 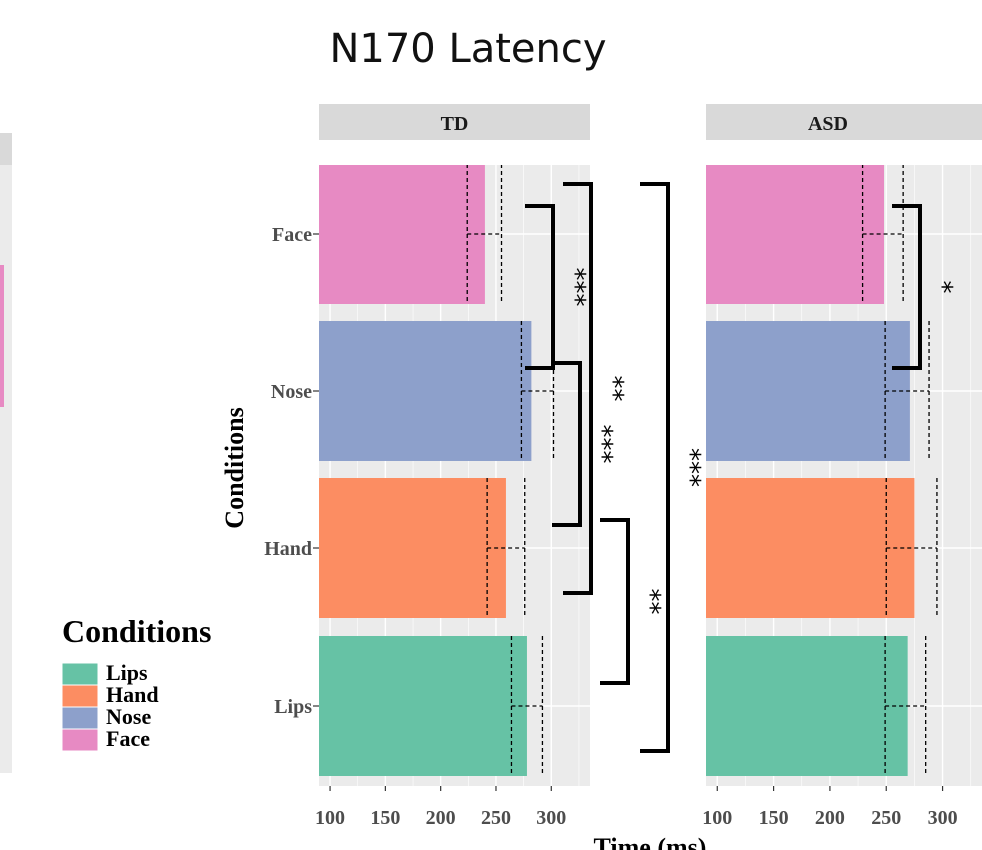 What do you see at coordinates (128, 716) in the screenshot?
I see `legend-label: Nose` at bounding box center [128, 716].